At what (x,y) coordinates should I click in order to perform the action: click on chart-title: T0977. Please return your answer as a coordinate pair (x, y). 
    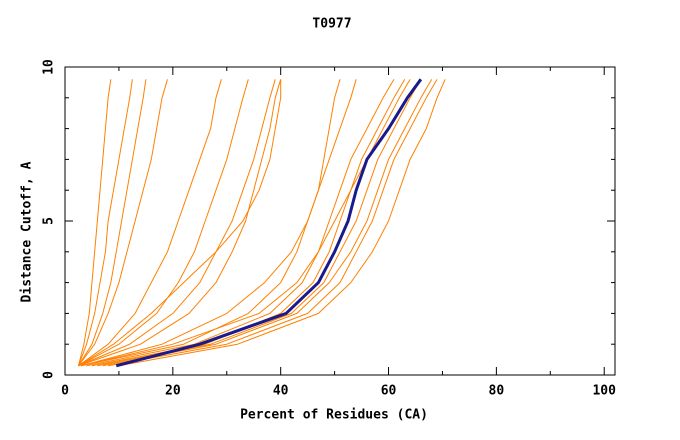
    Looking at the image, I should click on (331, 24).